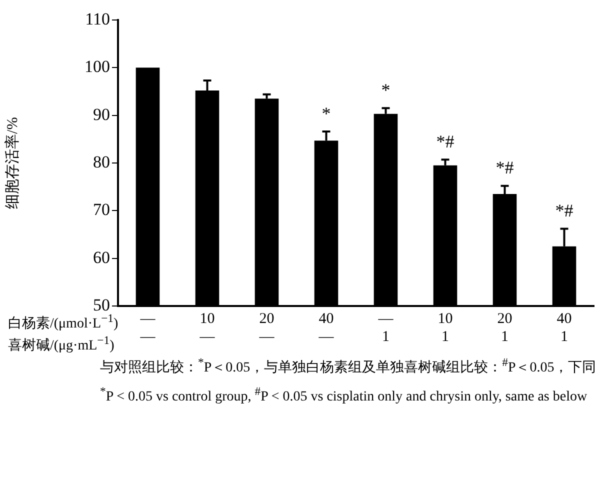 This screenshot has width=602, height=496. What do you see at coordinates (344, 395) in the screenshot?
I see `text: $^{*}$P < 0.05 vs control group, $^{#}$P < 0.05 vs cisplatin only and chrysin only, same as below` at bounding box center [344, 395].